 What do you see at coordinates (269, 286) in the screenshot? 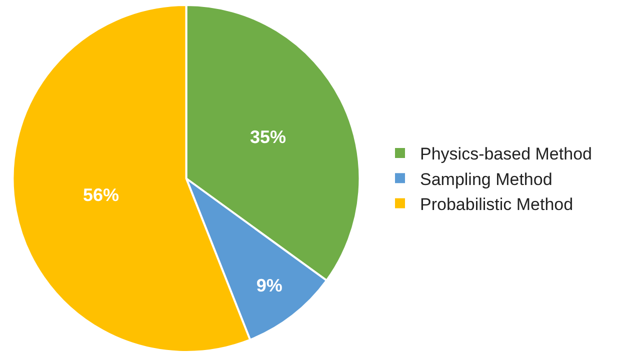
I see `data-label: 9%` at bounding box center [269, 286].